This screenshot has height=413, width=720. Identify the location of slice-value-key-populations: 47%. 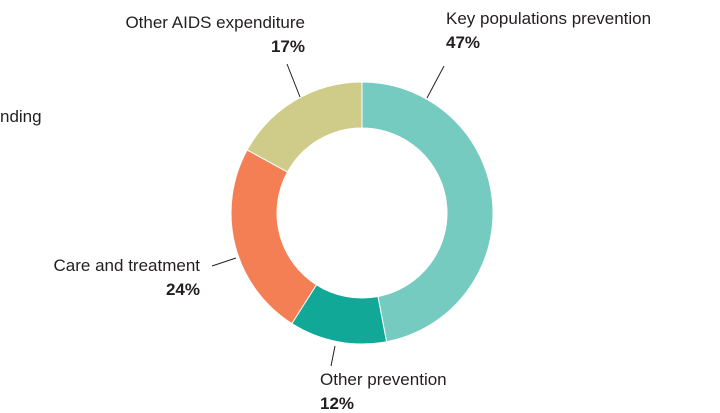
(463, 42).